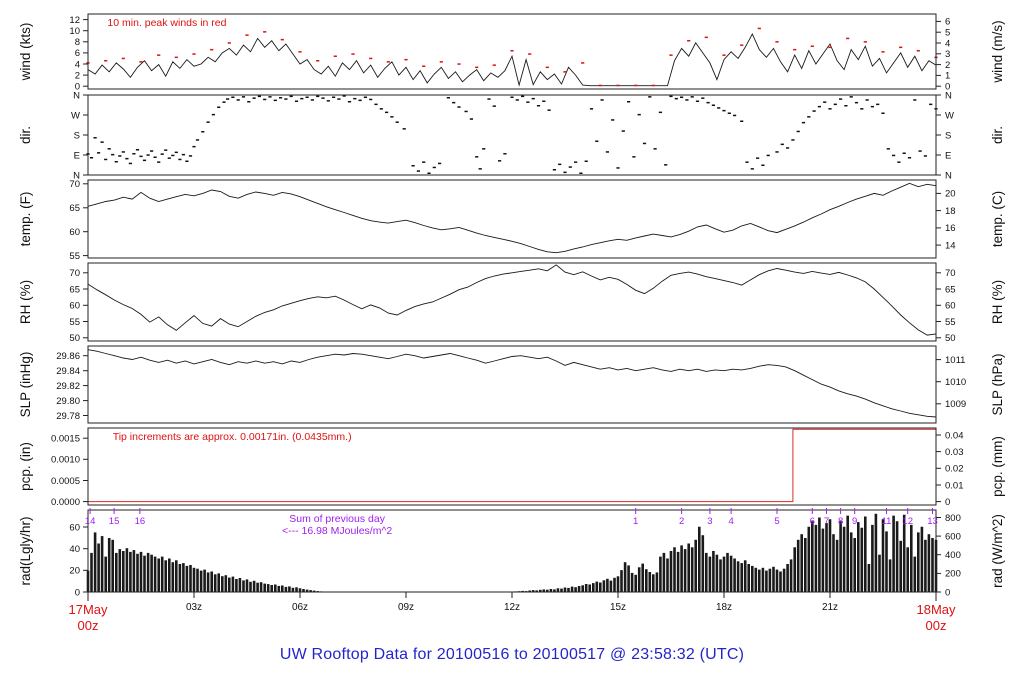  I want to click on y-tick-label-left: 12, so click(74, 20).